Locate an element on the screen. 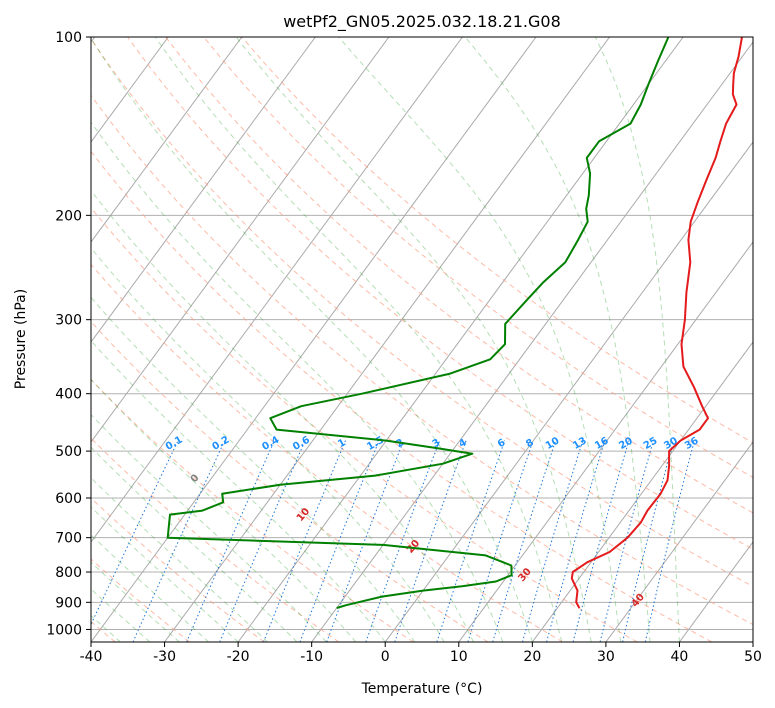 This screenshot has width=775, height=708. mixing-ratio-label: 6 is located at coordinates (502, 443).